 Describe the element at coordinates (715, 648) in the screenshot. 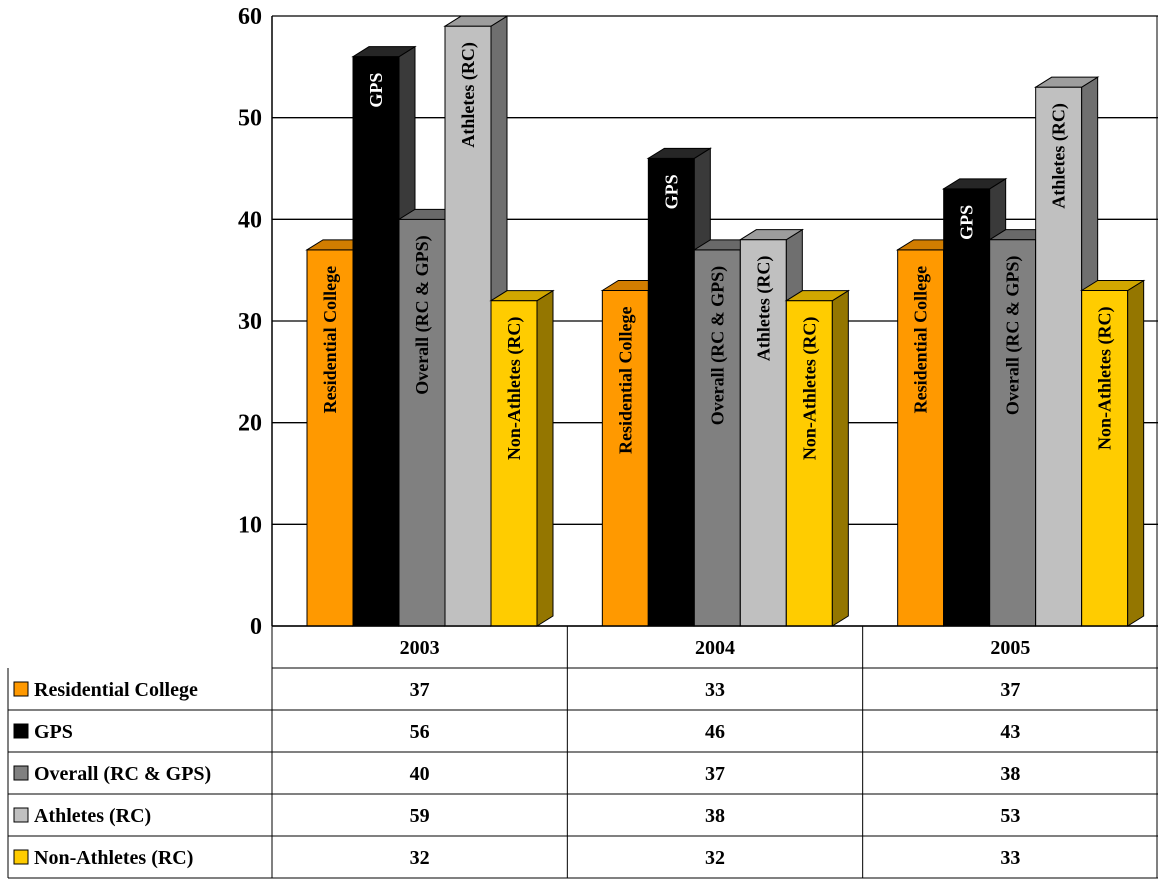

I see `x-category-label: 2004` at that location.